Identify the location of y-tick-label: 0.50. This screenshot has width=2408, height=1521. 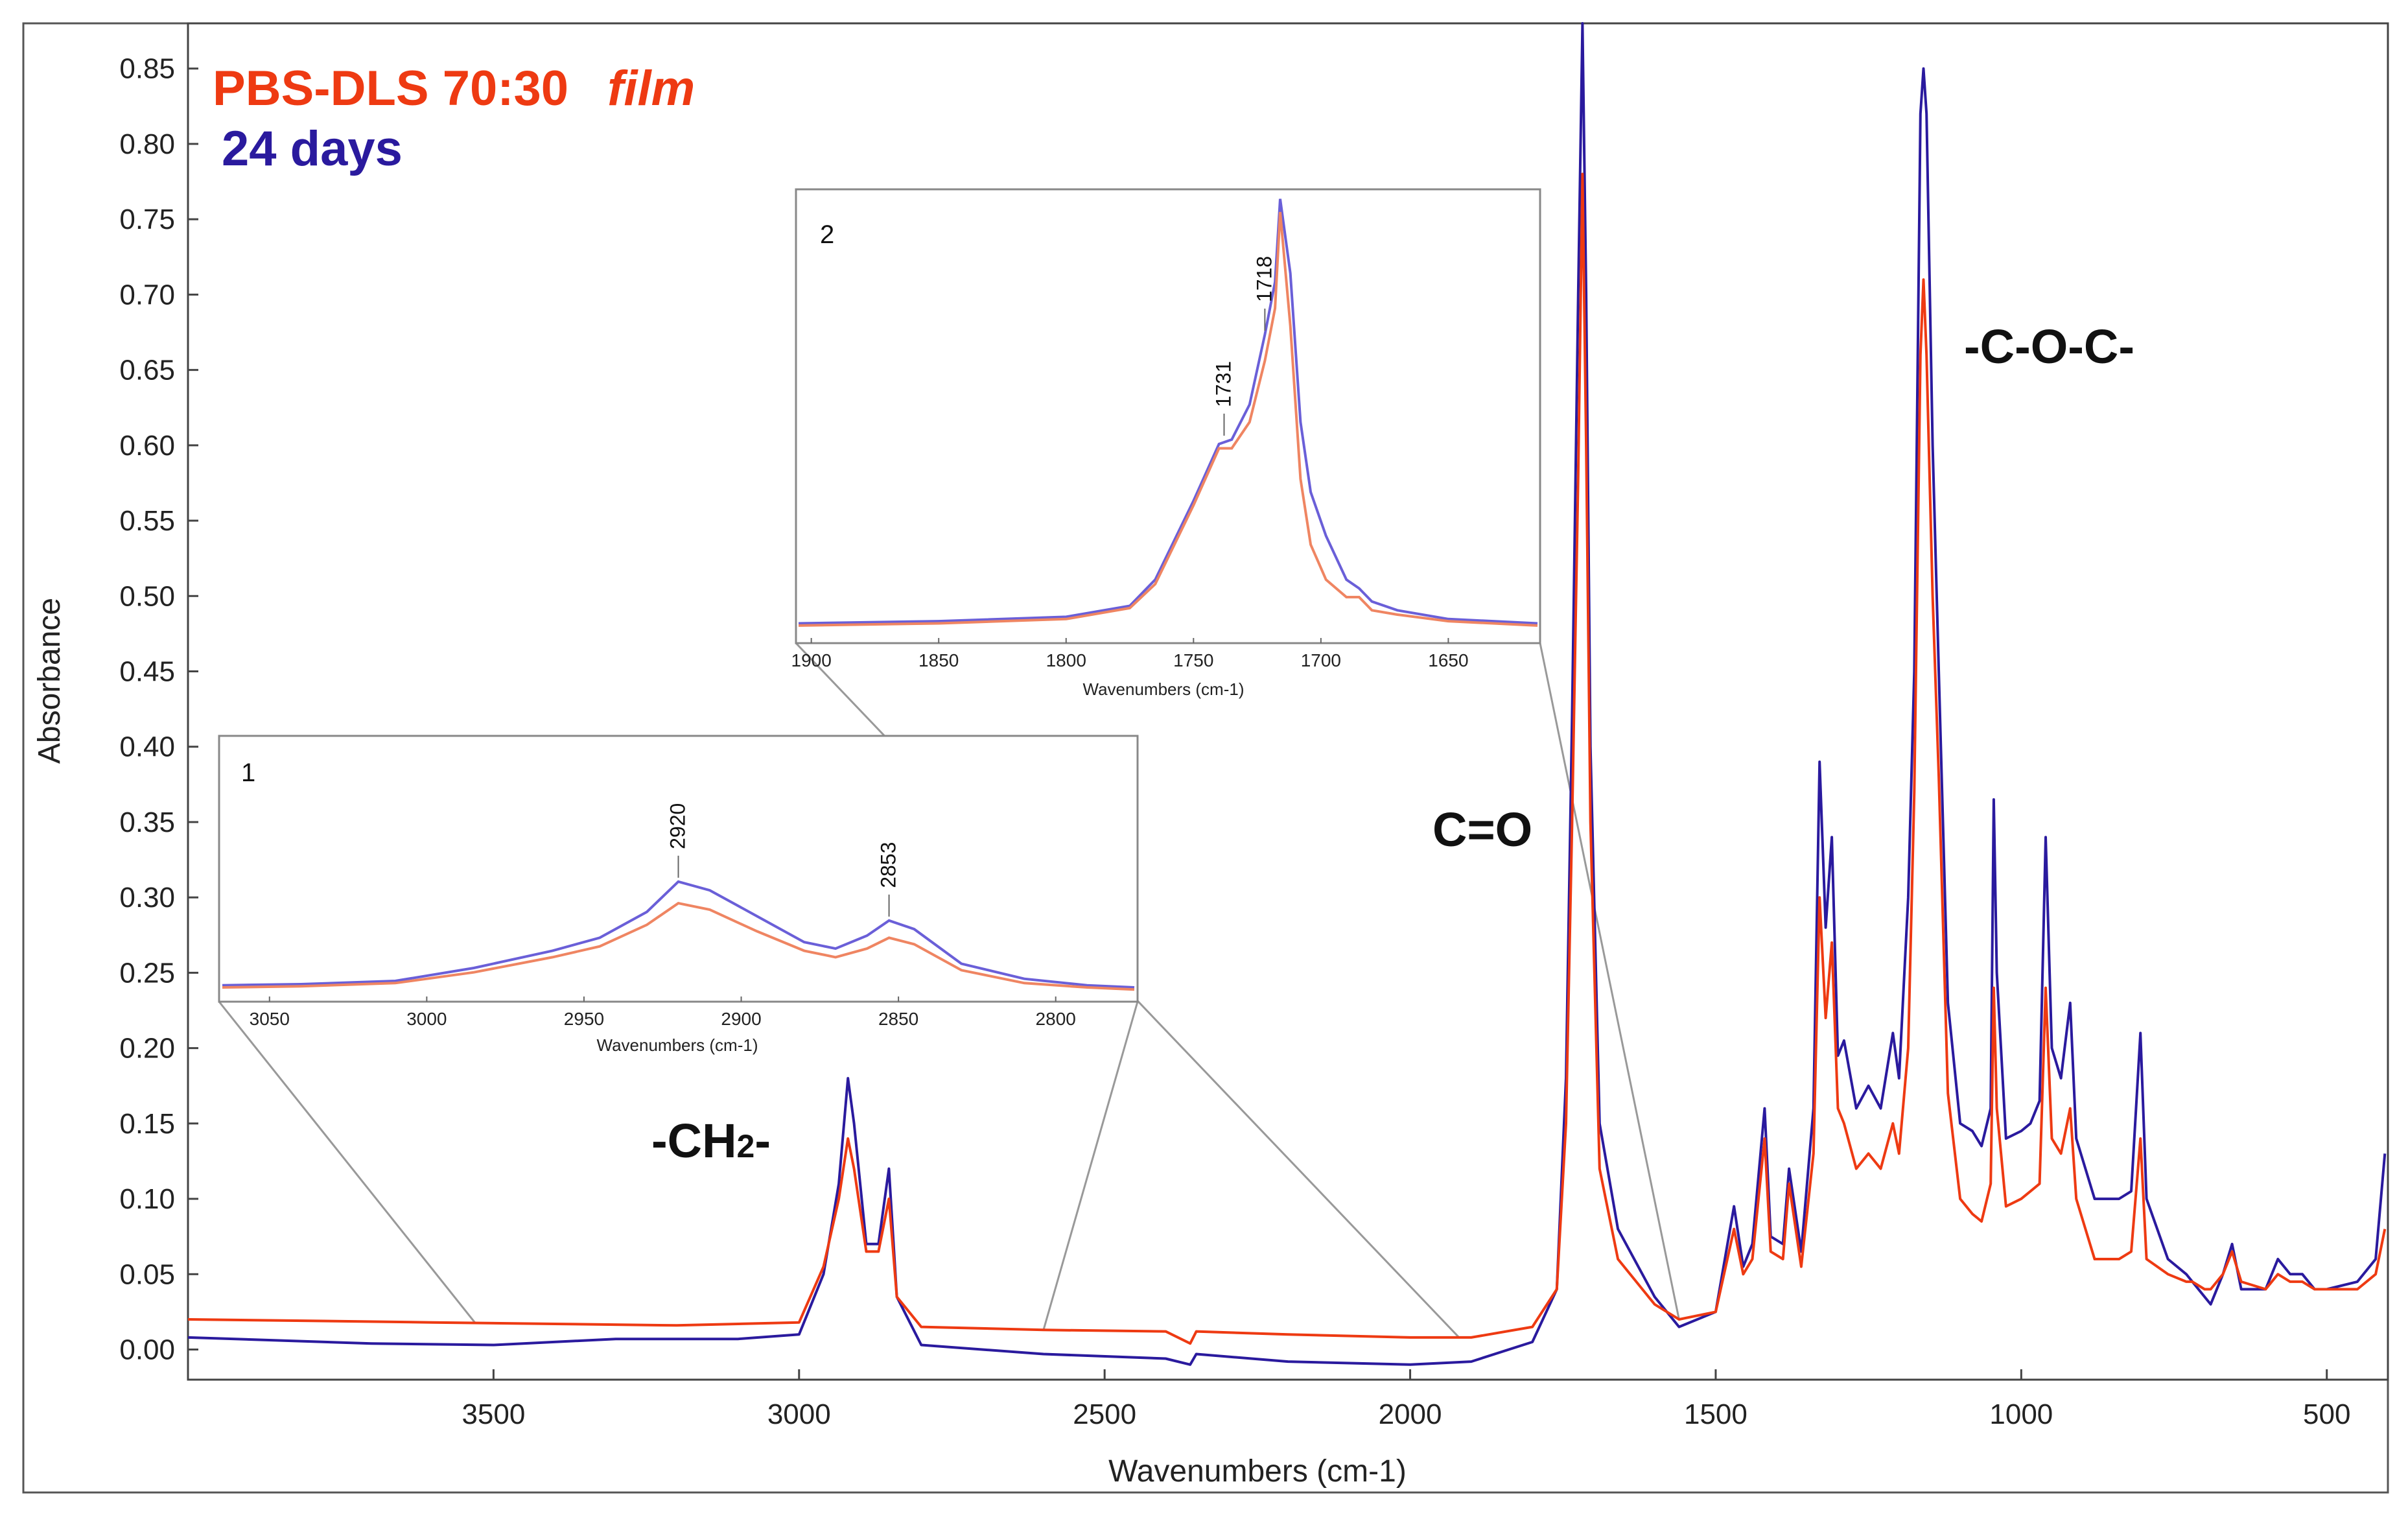
(147, 596).